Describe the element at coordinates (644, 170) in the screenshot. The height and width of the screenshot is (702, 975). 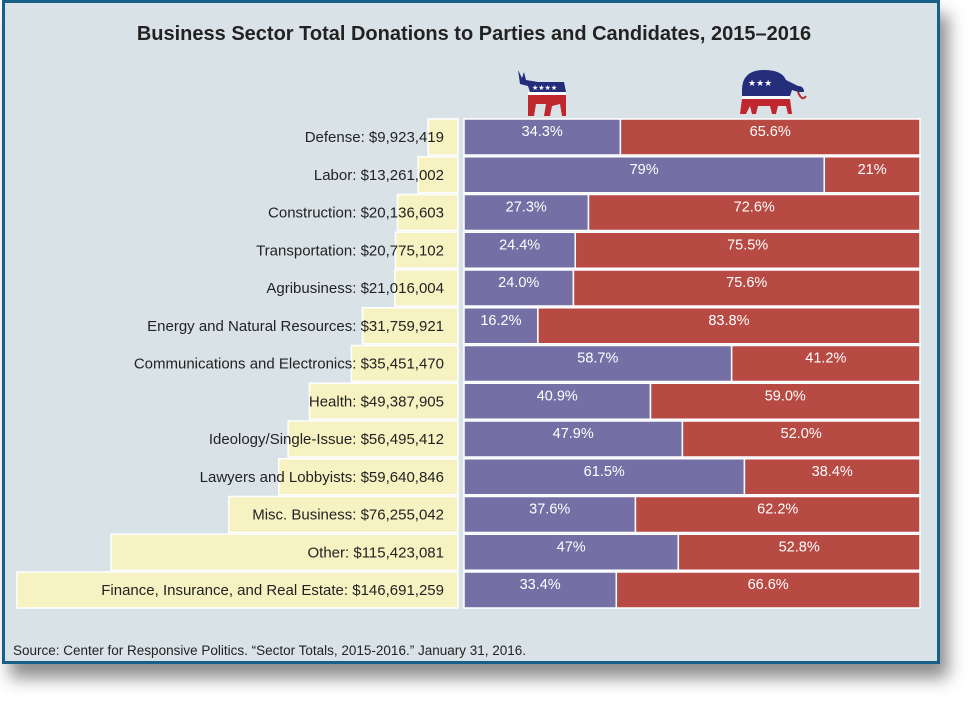
I see `democratic-label: 79%` at that location.